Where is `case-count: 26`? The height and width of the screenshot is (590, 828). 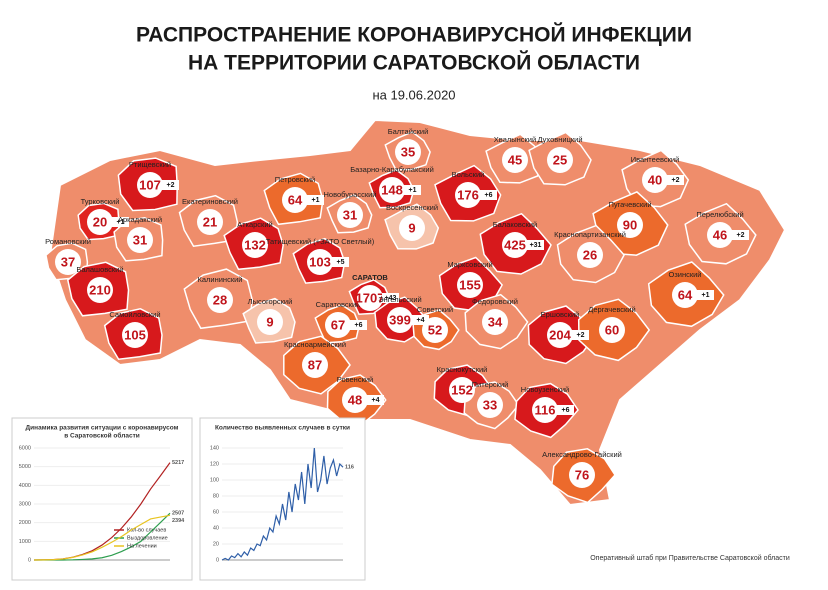
case-count: 26 is located at coordinates (590, 254).